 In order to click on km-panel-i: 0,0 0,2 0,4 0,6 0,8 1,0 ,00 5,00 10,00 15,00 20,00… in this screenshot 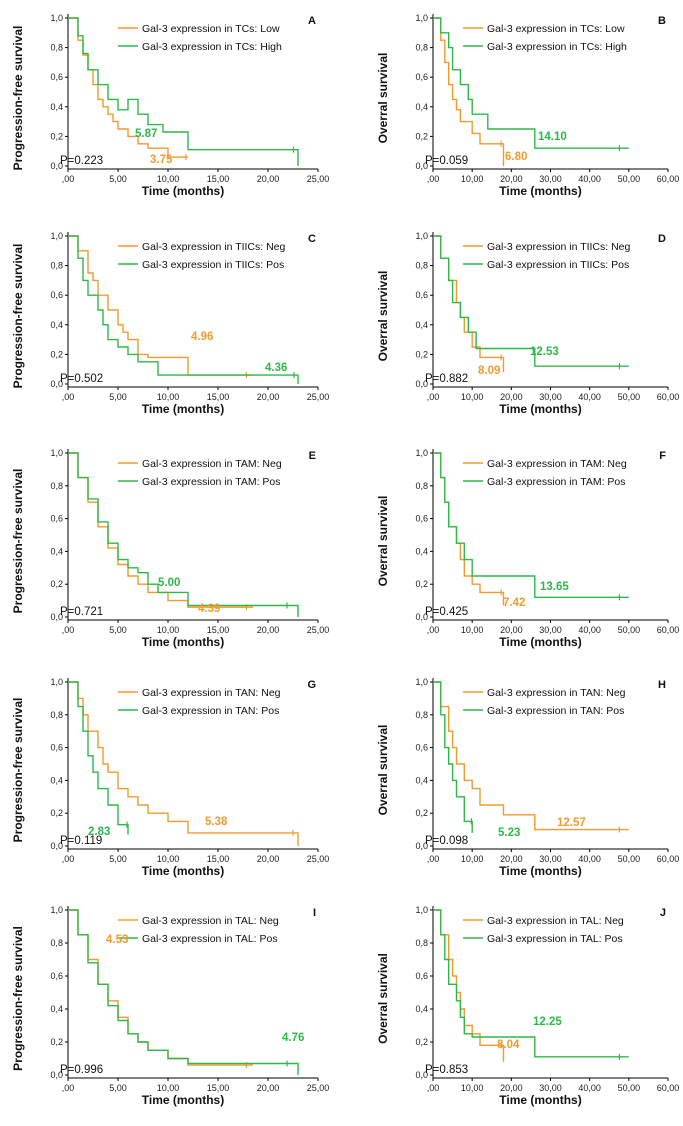, I will do `click(170, 1006)`.